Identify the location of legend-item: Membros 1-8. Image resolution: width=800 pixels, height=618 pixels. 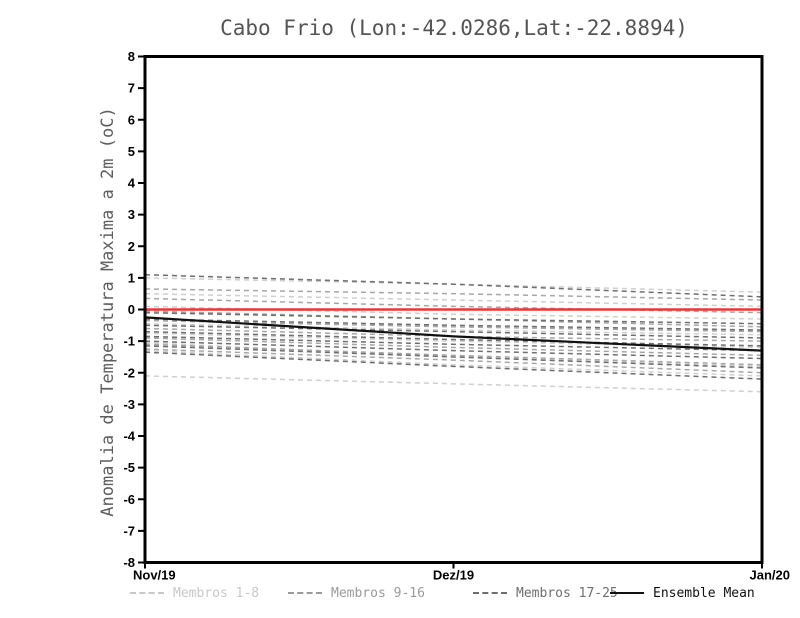
(194, 593).